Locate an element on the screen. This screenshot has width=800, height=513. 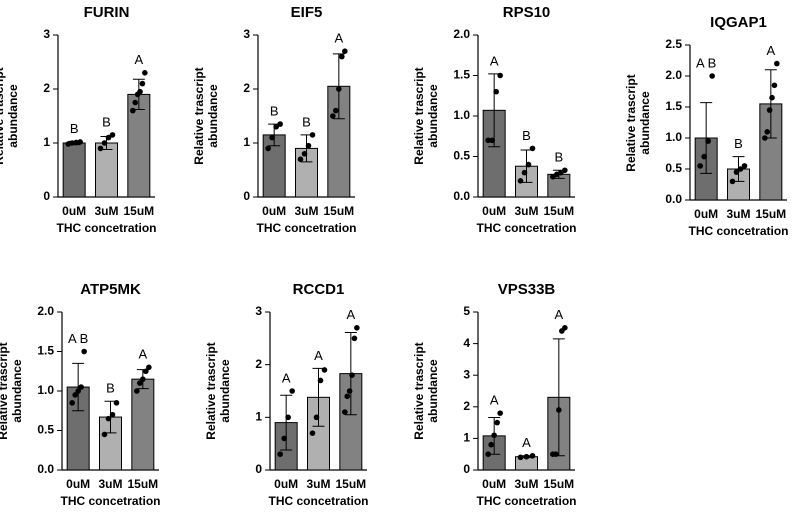
error-bar is located at coordinates (706, 138).